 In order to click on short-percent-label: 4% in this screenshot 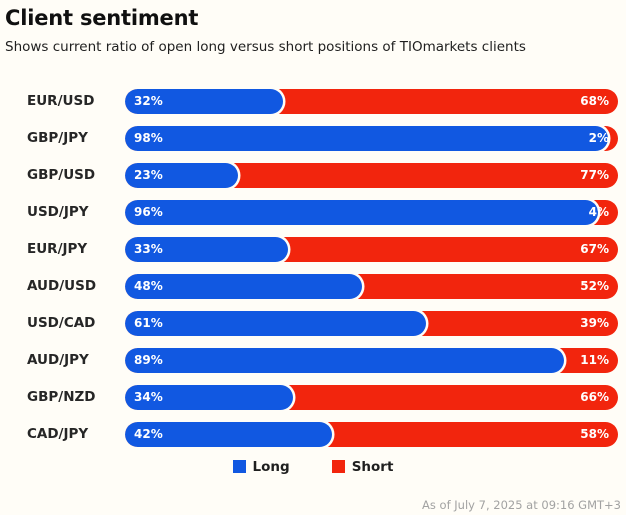, I will do `click(598, 212)`.